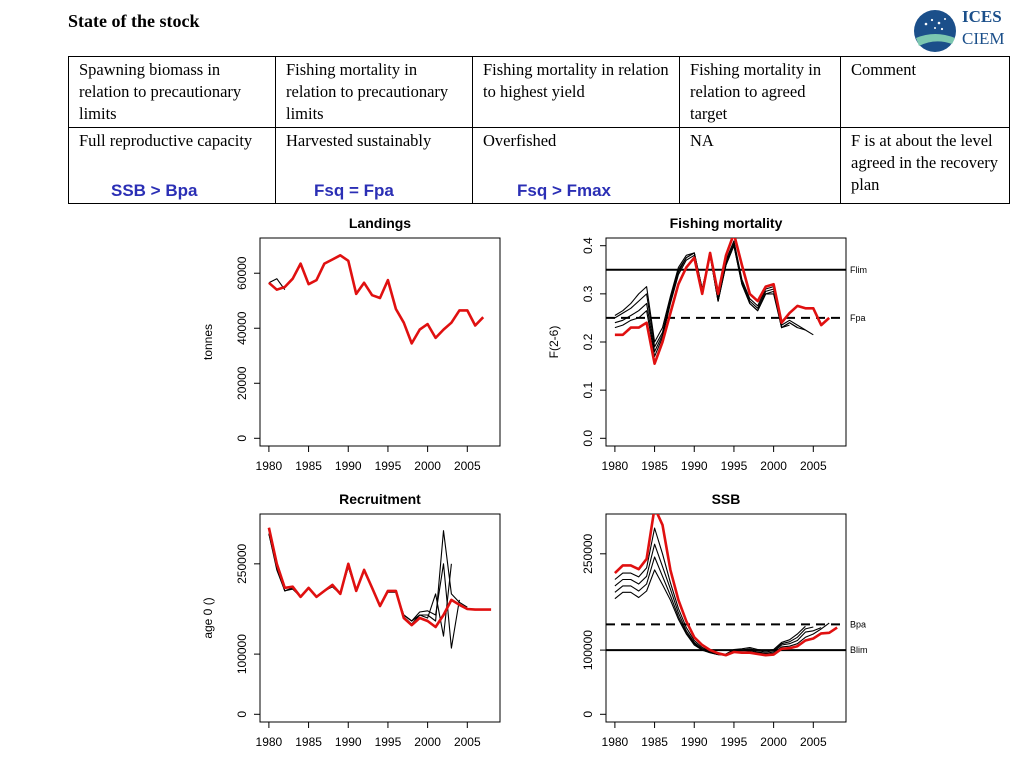 This screenshot has width=1024, height=768. Describe the element at coordinates (154, 190) in the screenshot. I see `status-ssb: SSB > Bpa` at that location.